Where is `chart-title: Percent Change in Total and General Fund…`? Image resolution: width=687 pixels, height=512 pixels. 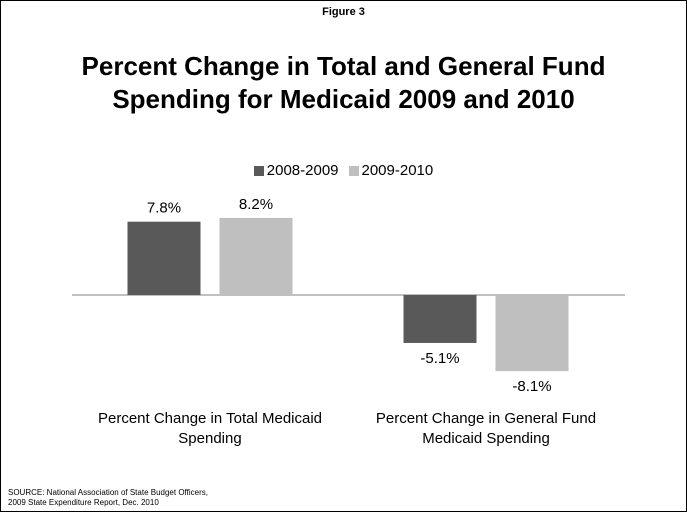
chart-title: Percent Change in Total and General Fund… is located at coordinates (343, 83).